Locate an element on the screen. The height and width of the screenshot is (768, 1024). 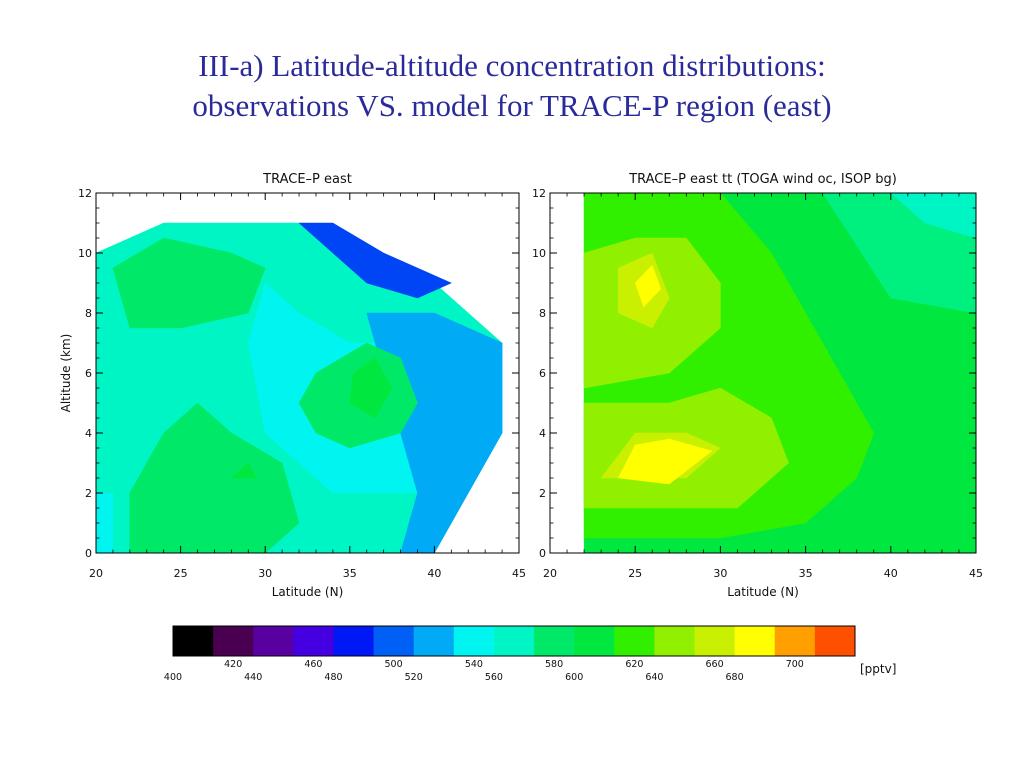
colorbar-label-lower: 440 is located at coordinates (253, 677).